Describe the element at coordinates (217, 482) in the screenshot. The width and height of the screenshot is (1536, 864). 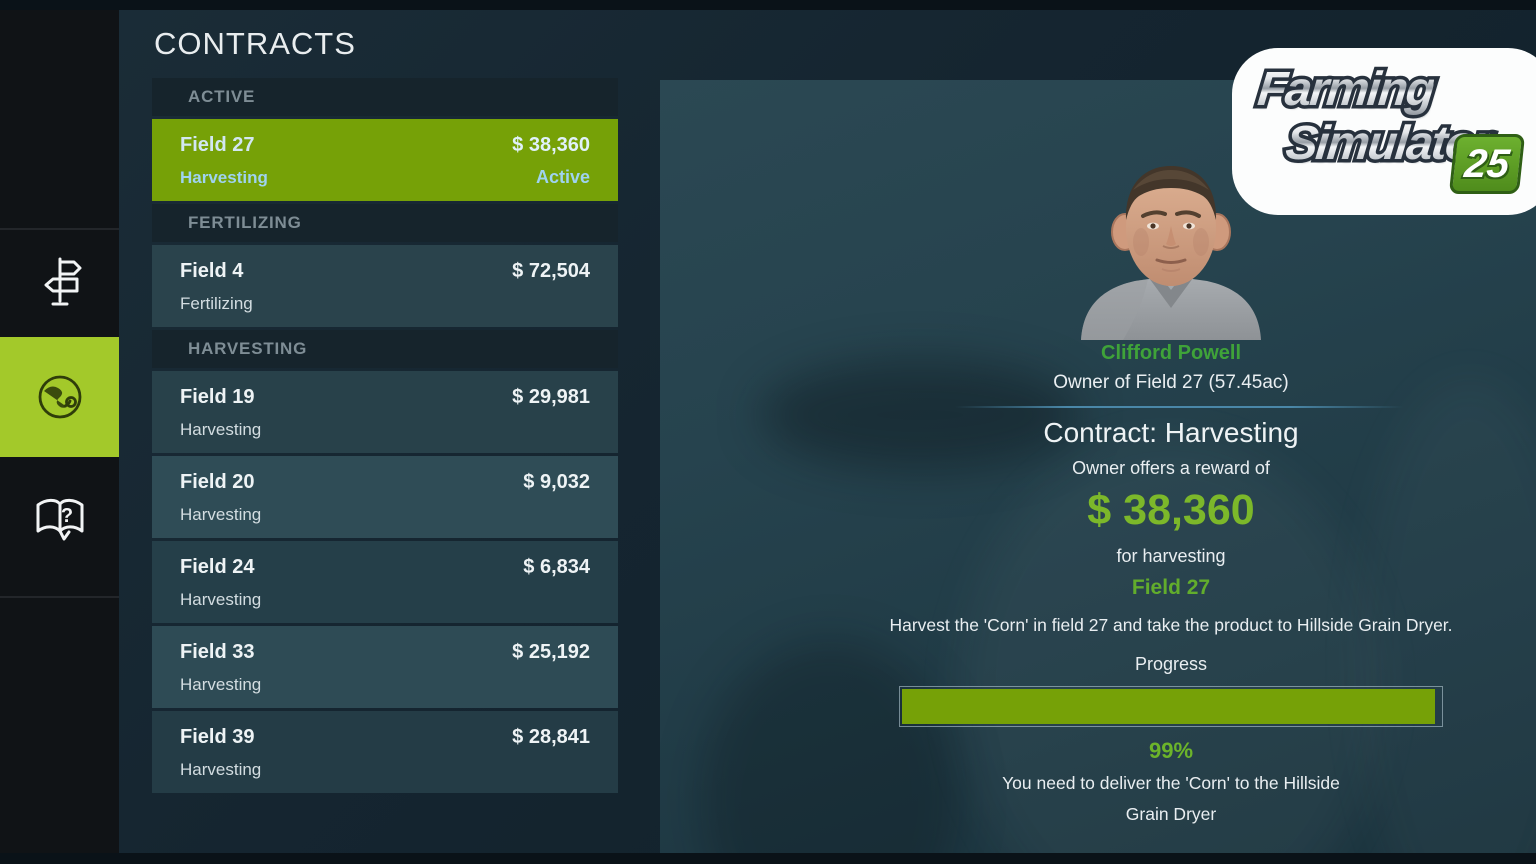
I see `row-field-name: Field 20` at that location.